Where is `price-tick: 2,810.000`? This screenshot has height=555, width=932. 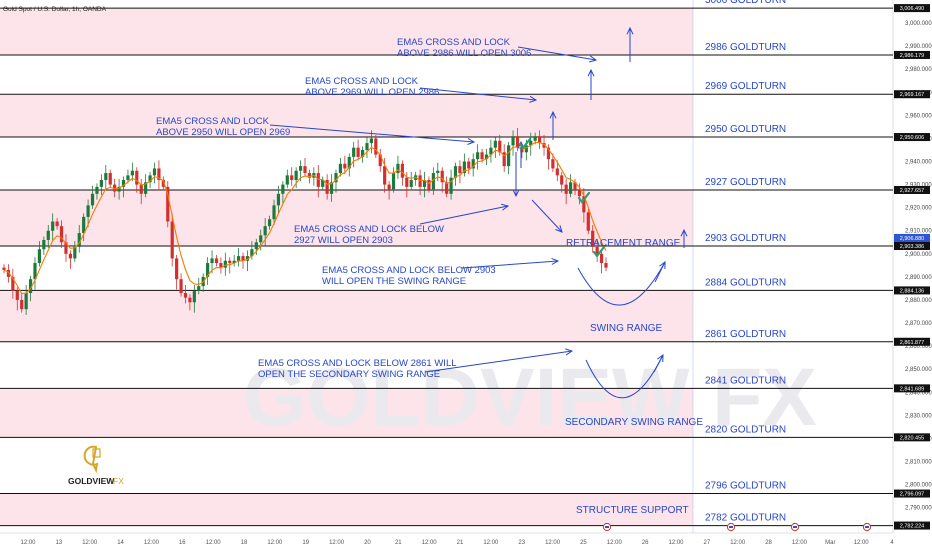 price-tick: 2,810.000 is located at coordinates (918, 462).